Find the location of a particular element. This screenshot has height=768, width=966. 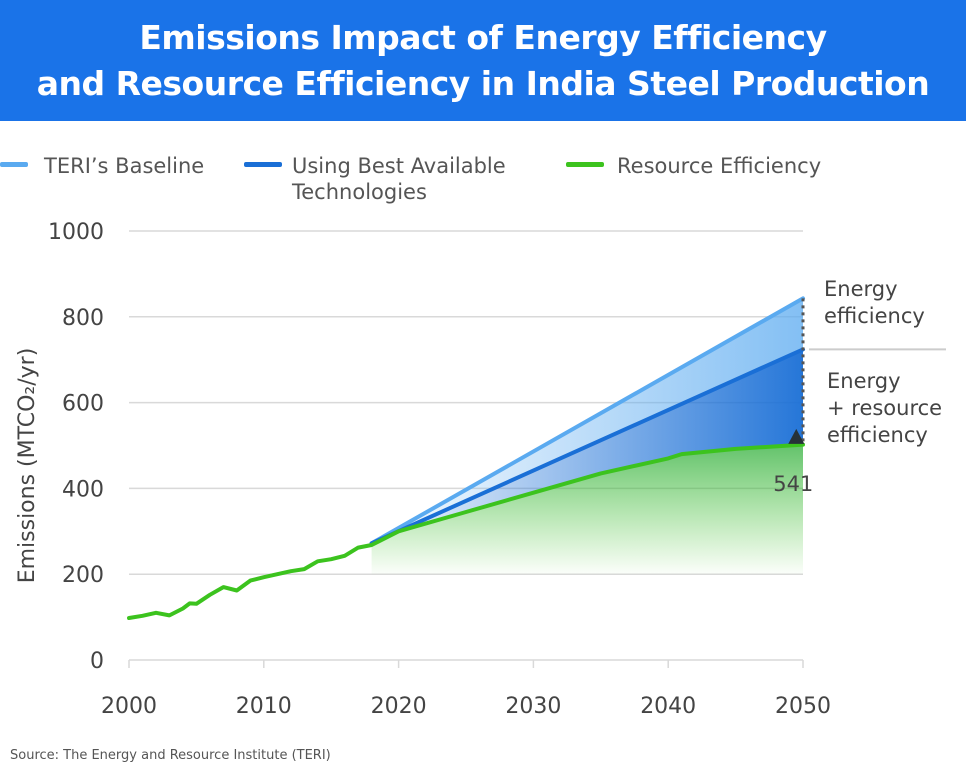

x-tick-labels: 2000 2010 2020 2030 2040 2050 is located at coordinates (466, 706).